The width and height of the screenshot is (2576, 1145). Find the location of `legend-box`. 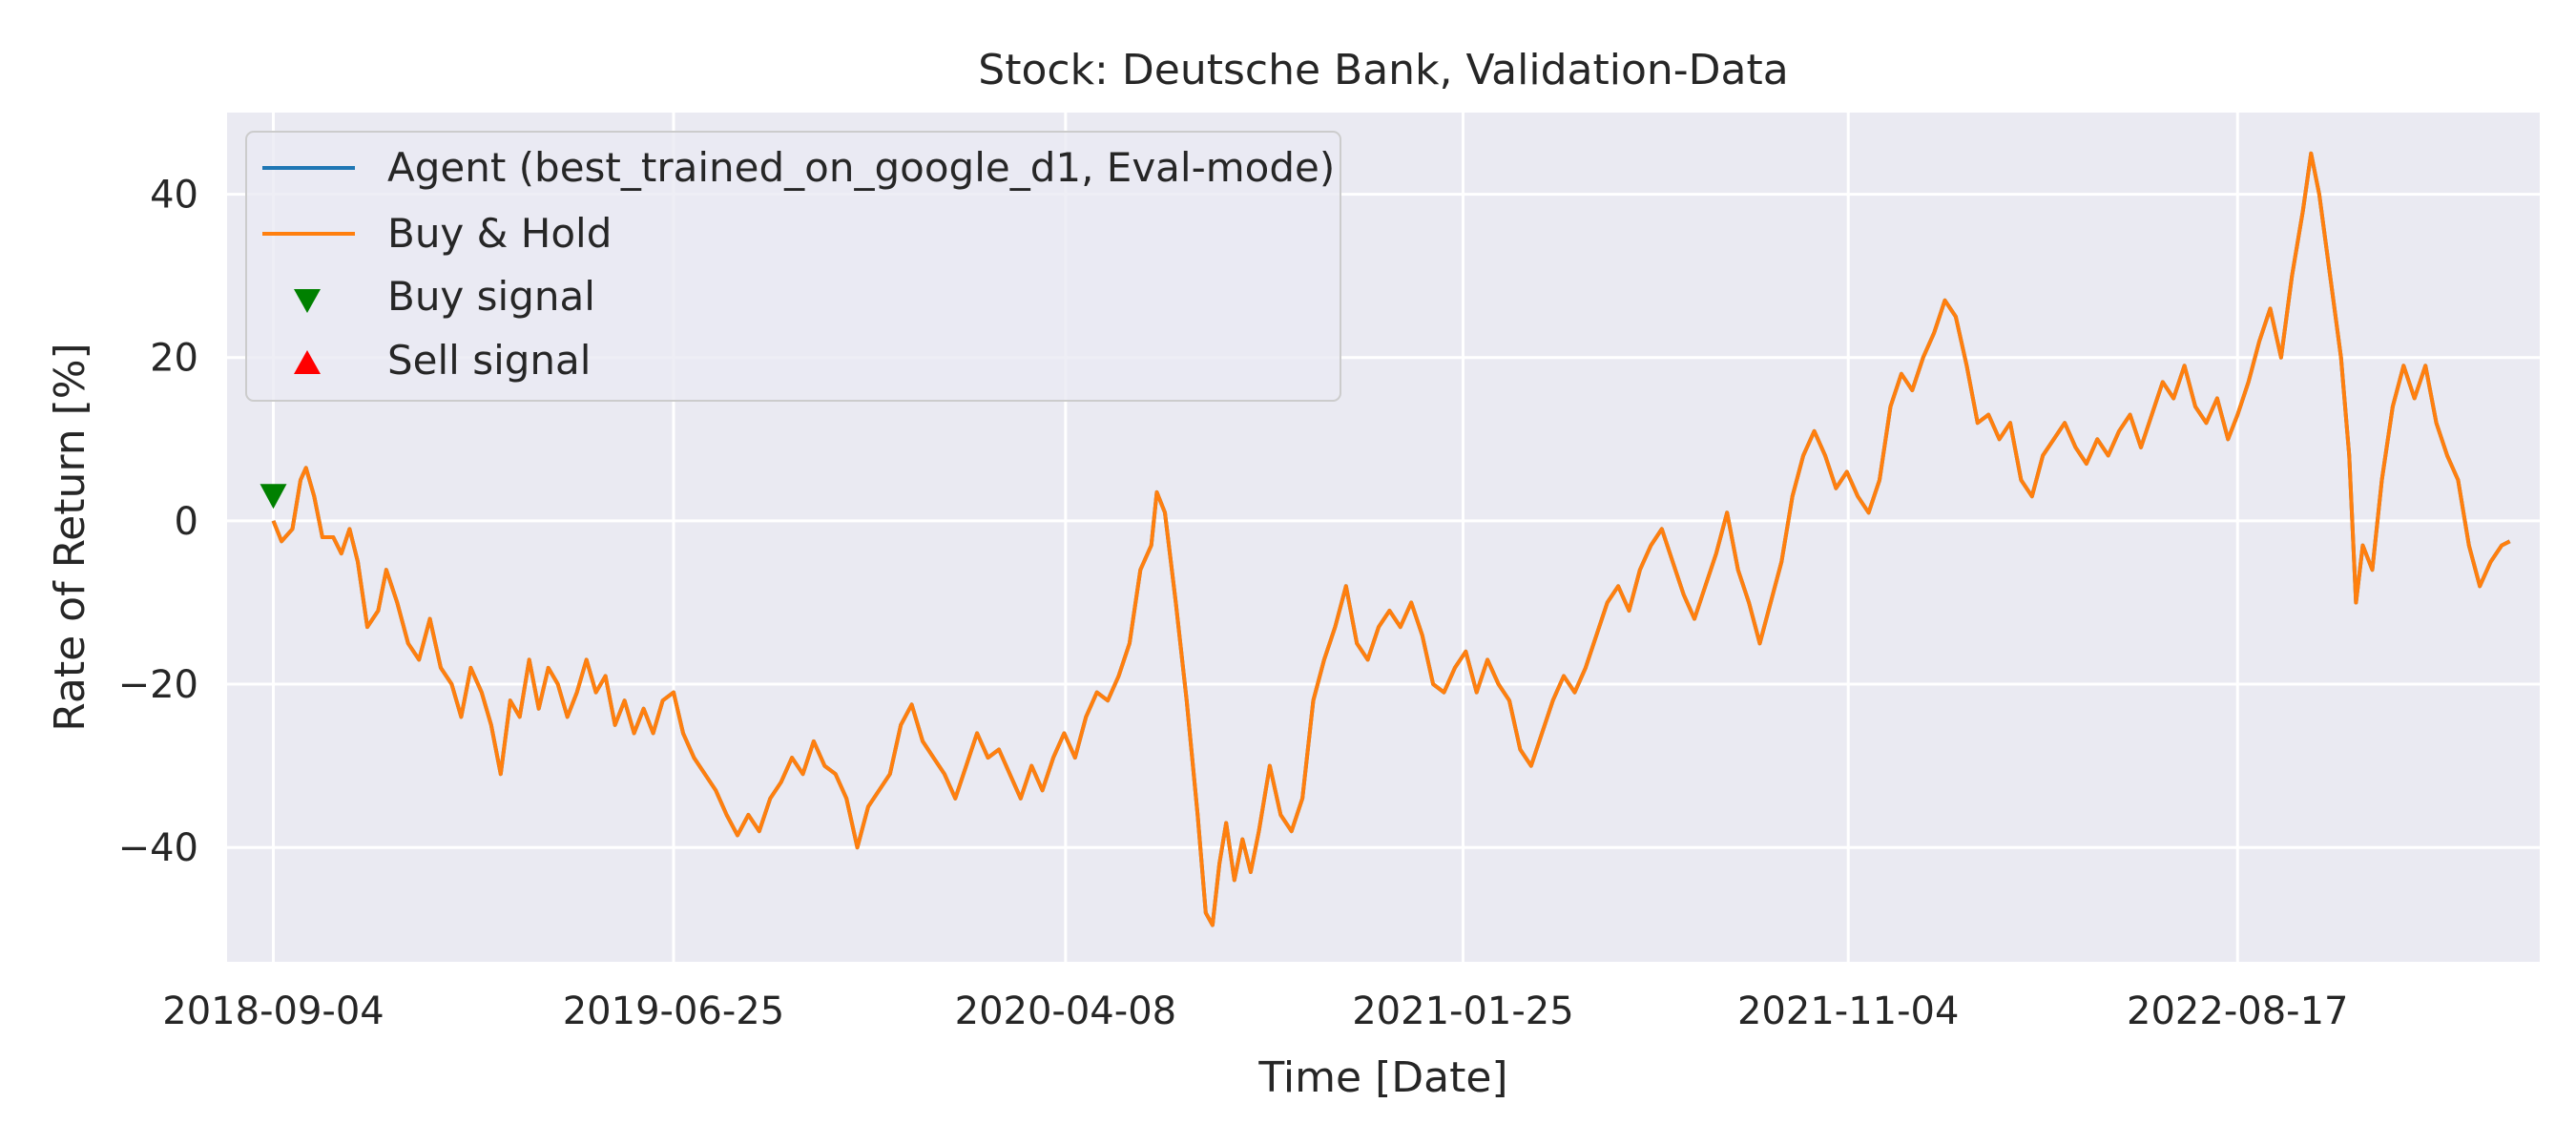

legend-box is located at coordinates (793, 267).